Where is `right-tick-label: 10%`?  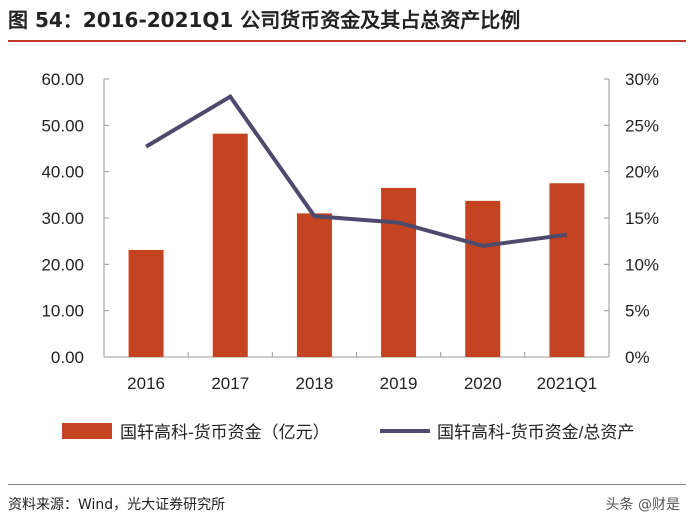 right-tick-label: 10% is located at coordinates (642, 264).